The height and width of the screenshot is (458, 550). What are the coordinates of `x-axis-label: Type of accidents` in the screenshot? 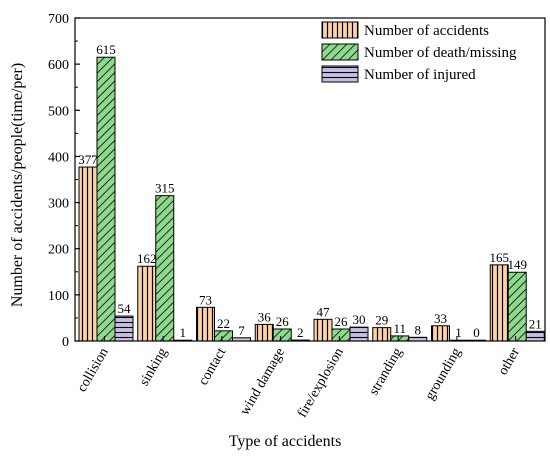 It's located at (285, 441).